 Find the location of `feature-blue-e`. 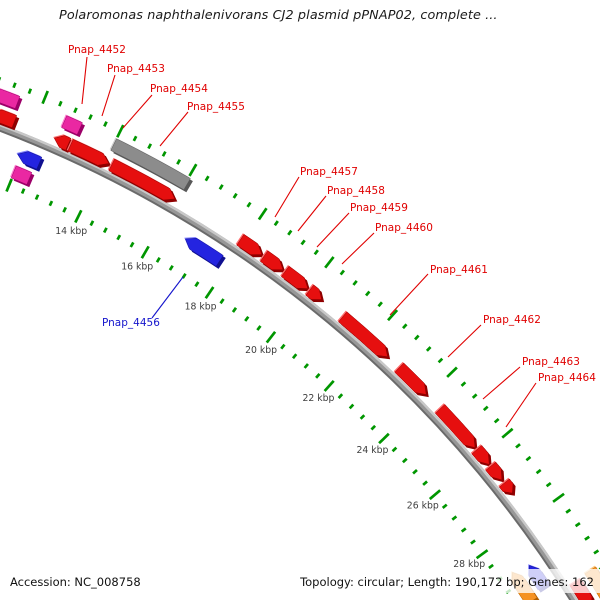

feature-blue-e is located at coordinates (205, 253).